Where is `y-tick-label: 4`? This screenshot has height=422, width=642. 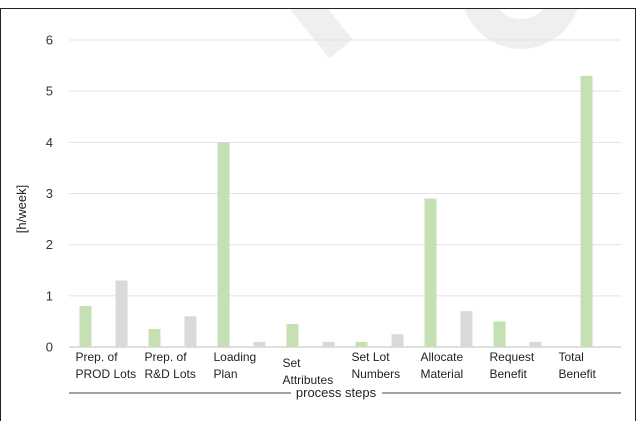
y-tick-label: 4 is located at coordinates (49, 142).